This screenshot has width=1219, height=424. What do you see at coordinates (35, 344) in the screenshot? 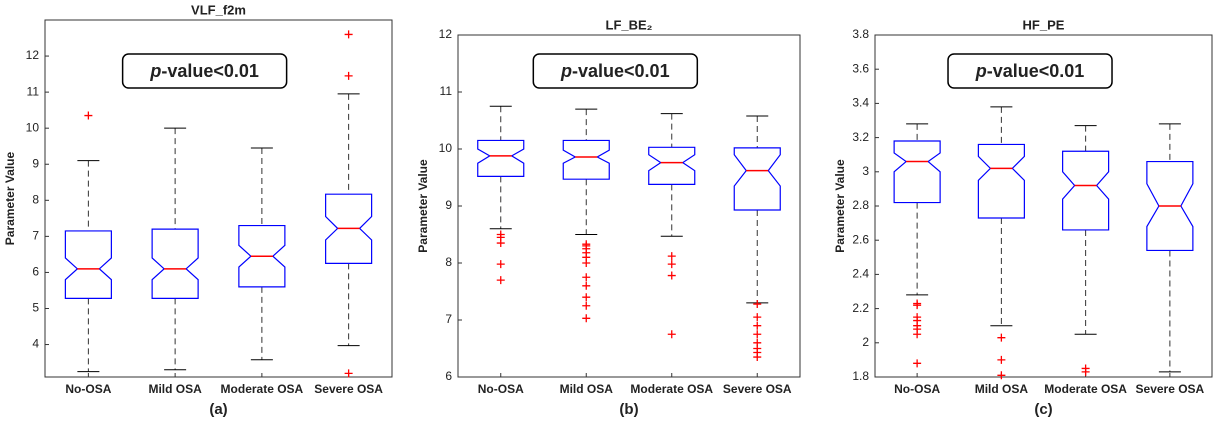
I see `y-tick-label: 4` at bounding box center [35, 344].